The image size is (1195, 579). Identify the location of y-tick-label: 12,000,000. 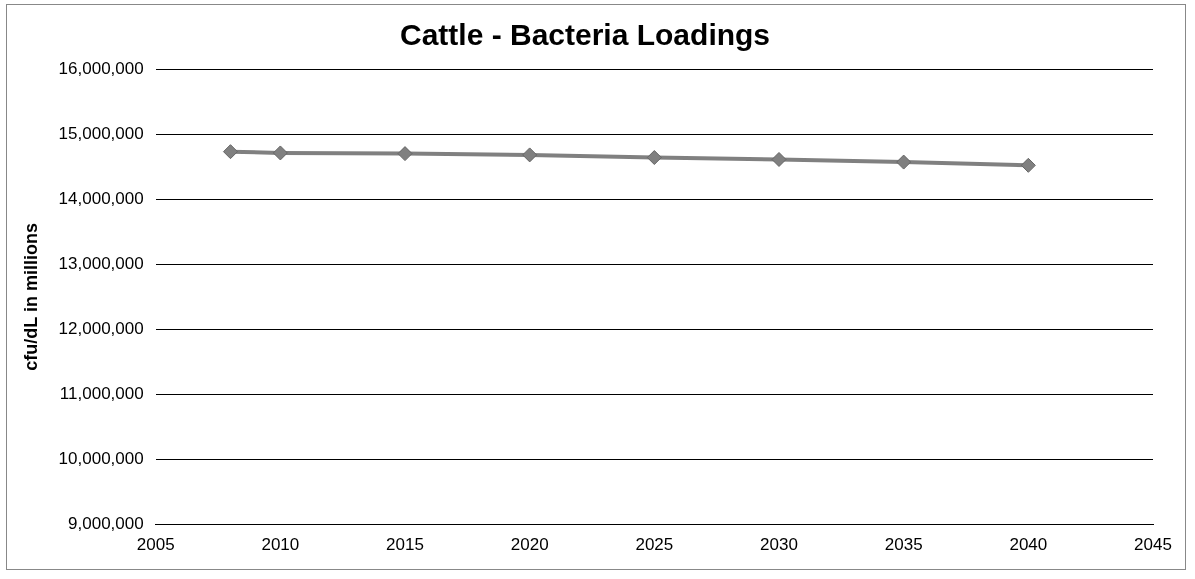
(101, 329).